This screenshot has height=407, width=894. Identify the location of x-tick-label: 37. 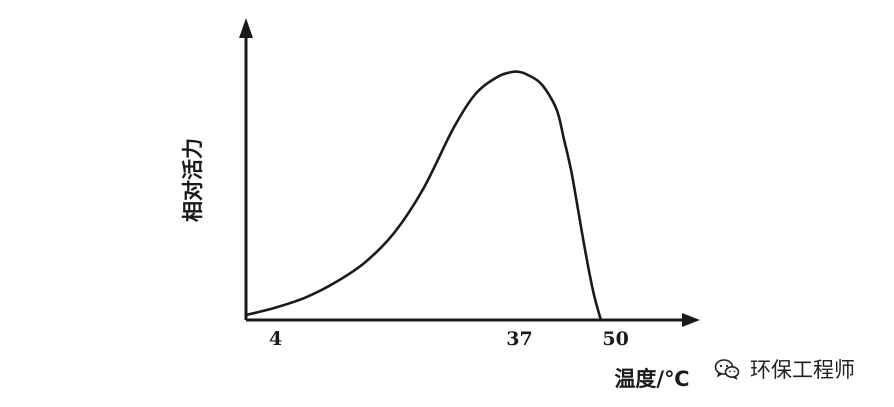
(519, 339).